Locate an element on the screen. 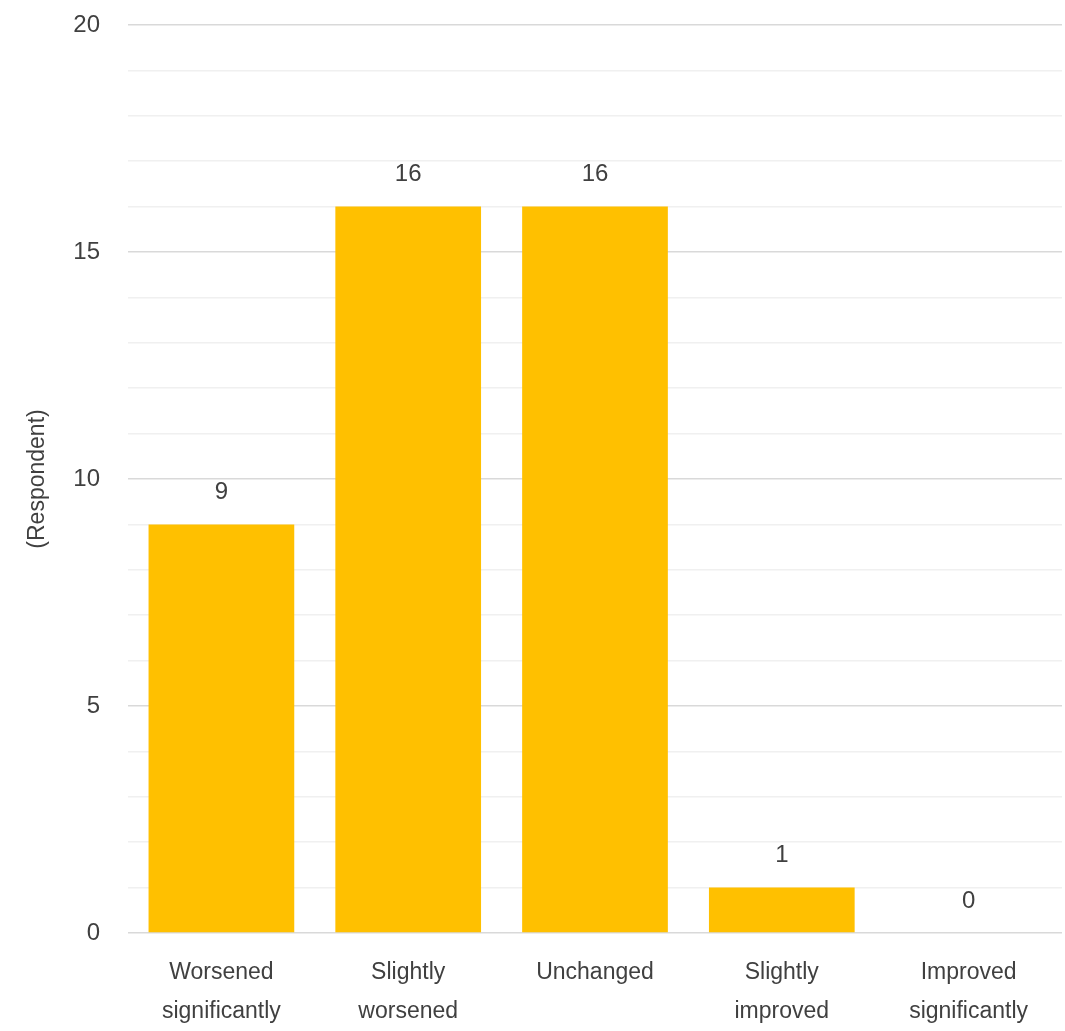  data-label: 9 is located at coordinates (221, 491).